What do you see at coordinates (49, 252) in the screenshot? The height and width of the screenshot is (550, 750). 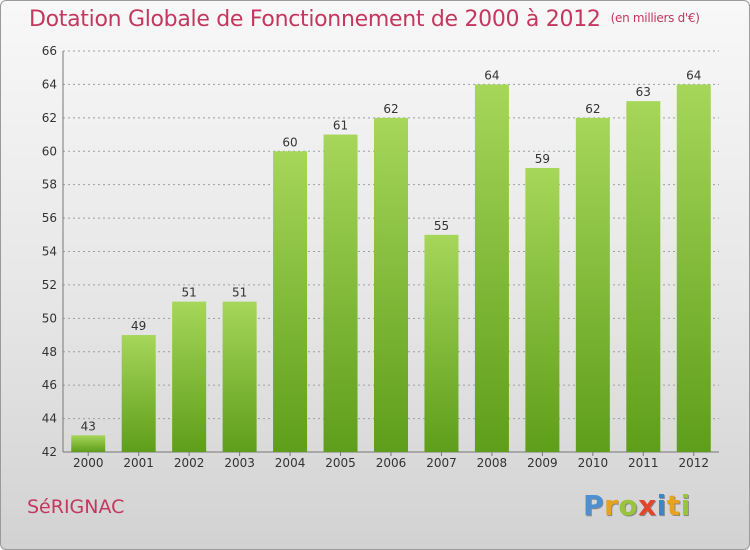 I see `y-tick-label: 54` at bounding box center [49, 252].